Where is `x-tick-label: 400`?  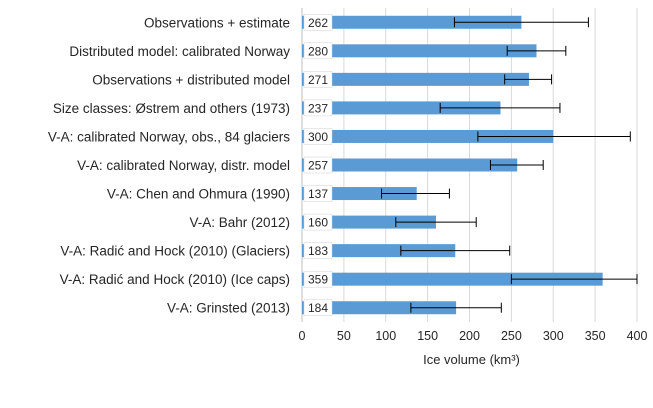 x-tick-label: 400 is located at coordinates (637, 336).